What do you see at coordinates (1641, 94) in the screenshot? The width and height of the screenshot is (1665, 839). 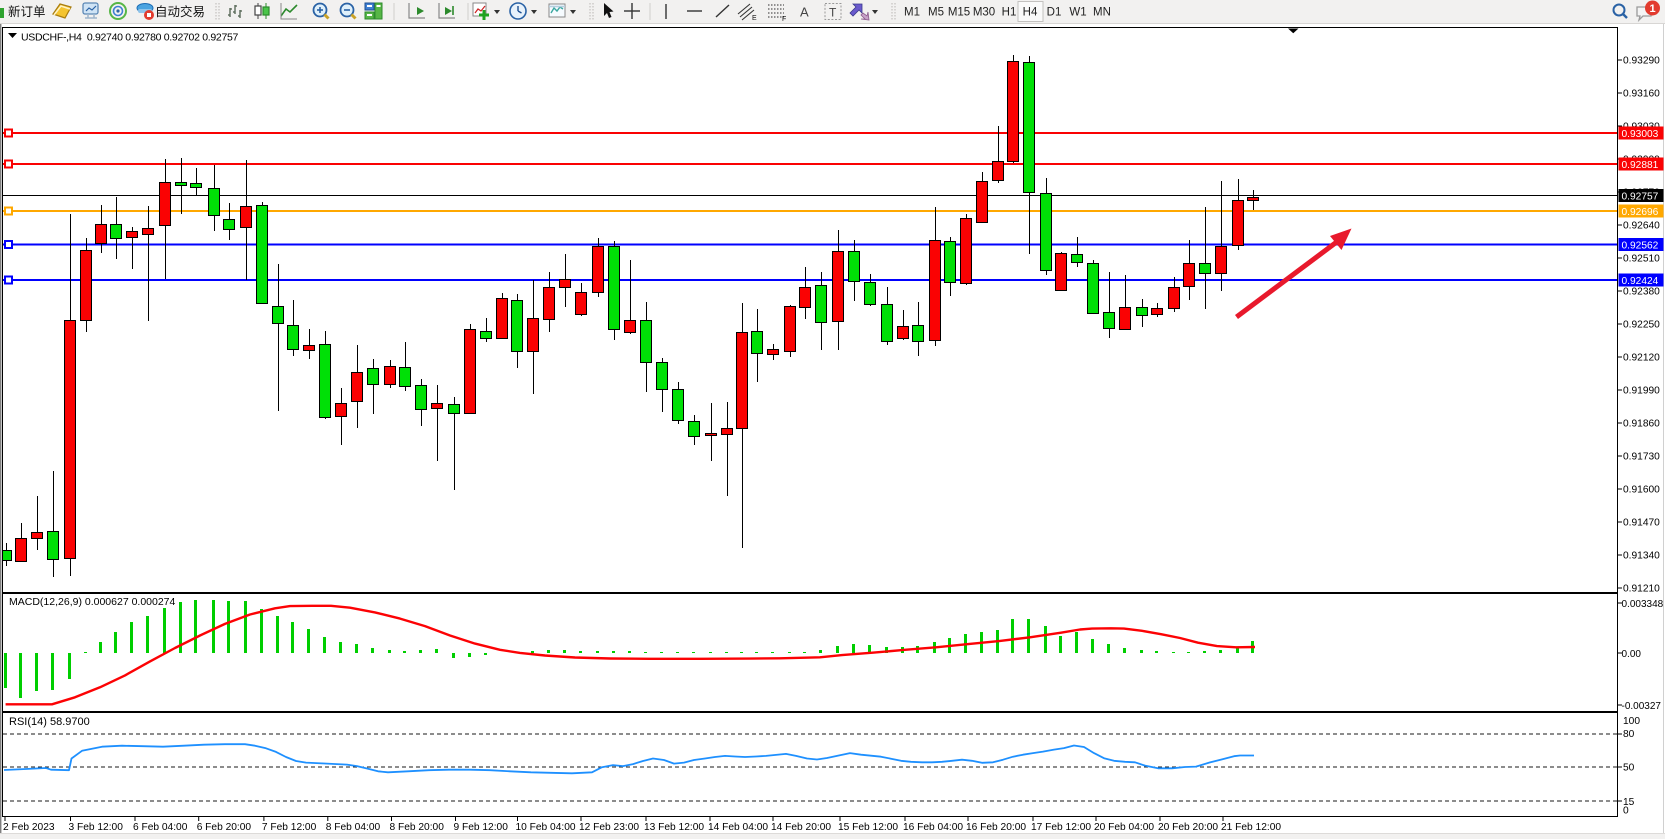 I see `svg-text: 0.93160` at bounding box center [1641, 94].